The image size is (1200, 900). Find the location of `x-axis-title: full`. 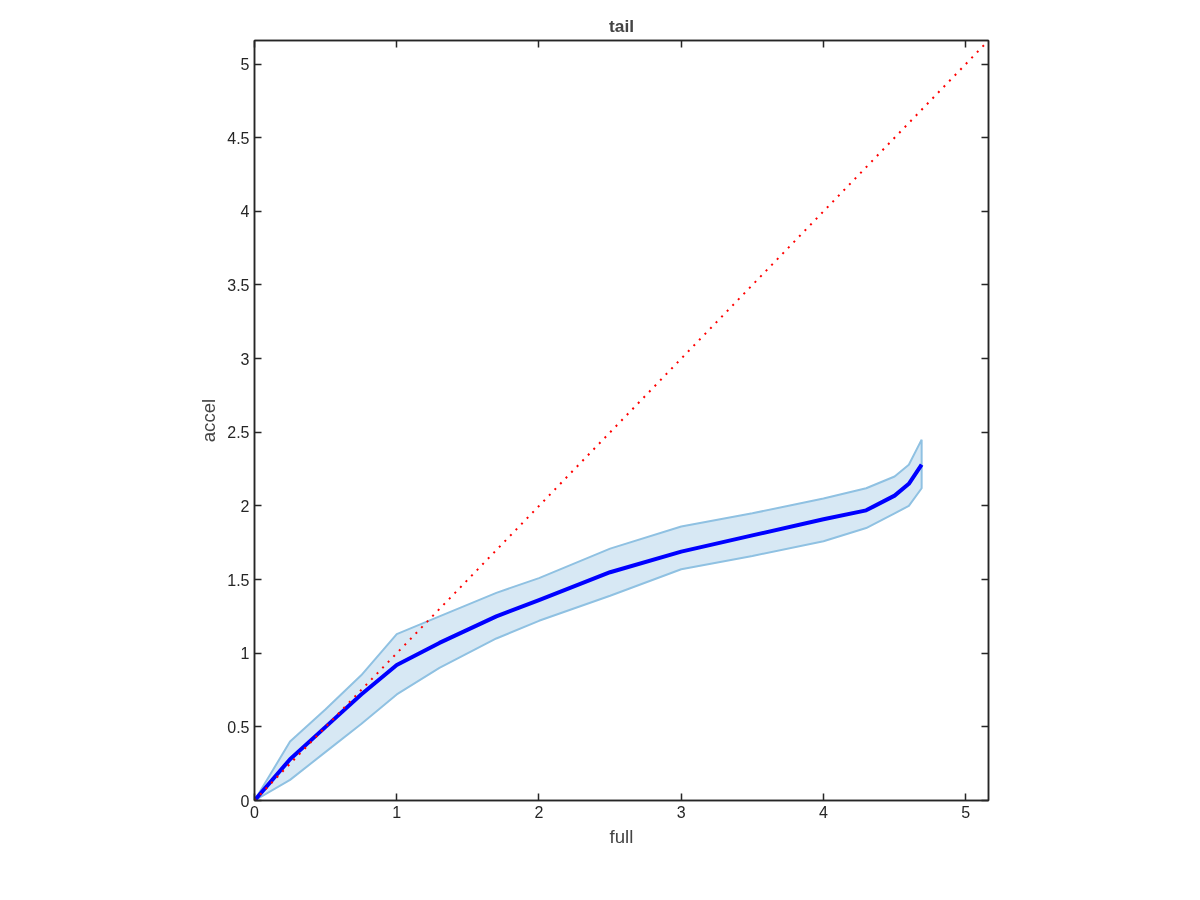

x-axis-title: full is located at coordinates (621, 836).